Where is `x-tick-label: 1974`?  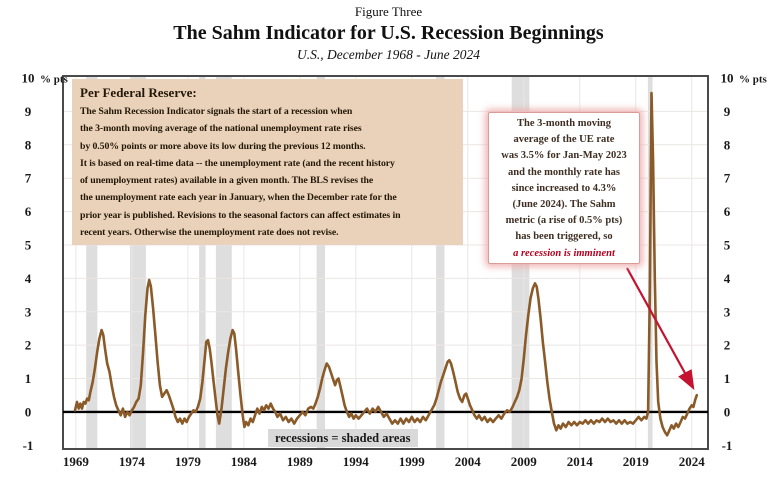 x-tick-label: 1974 is located at coordinates (132, 461).